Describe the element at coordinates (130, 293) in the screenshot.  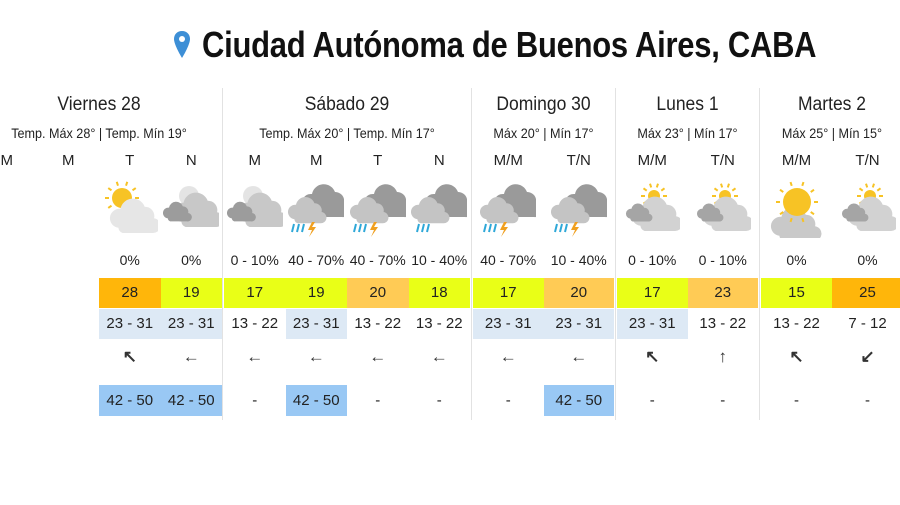
I see `temperature: 28` at that location.